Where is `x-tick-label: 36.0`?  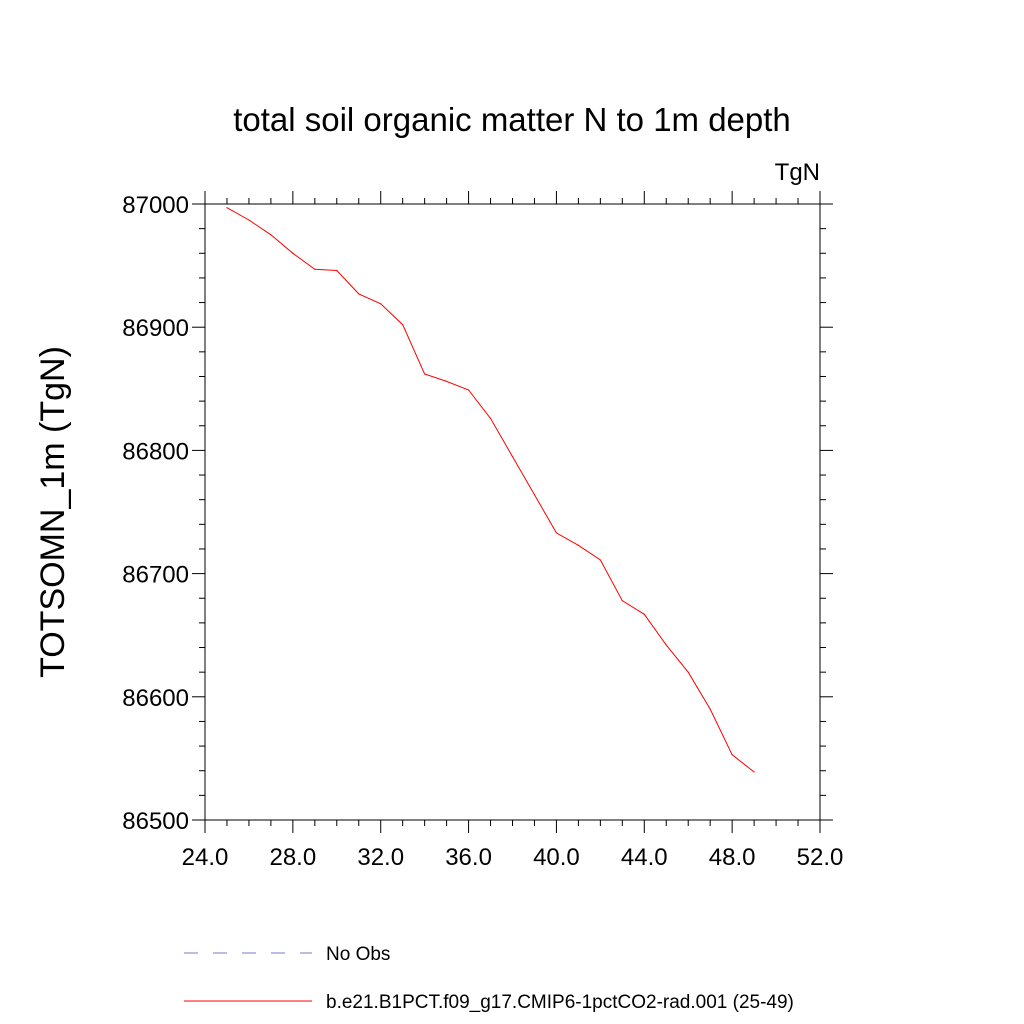
x-tick-label: 36.0 is located at coordinates (468, 857).